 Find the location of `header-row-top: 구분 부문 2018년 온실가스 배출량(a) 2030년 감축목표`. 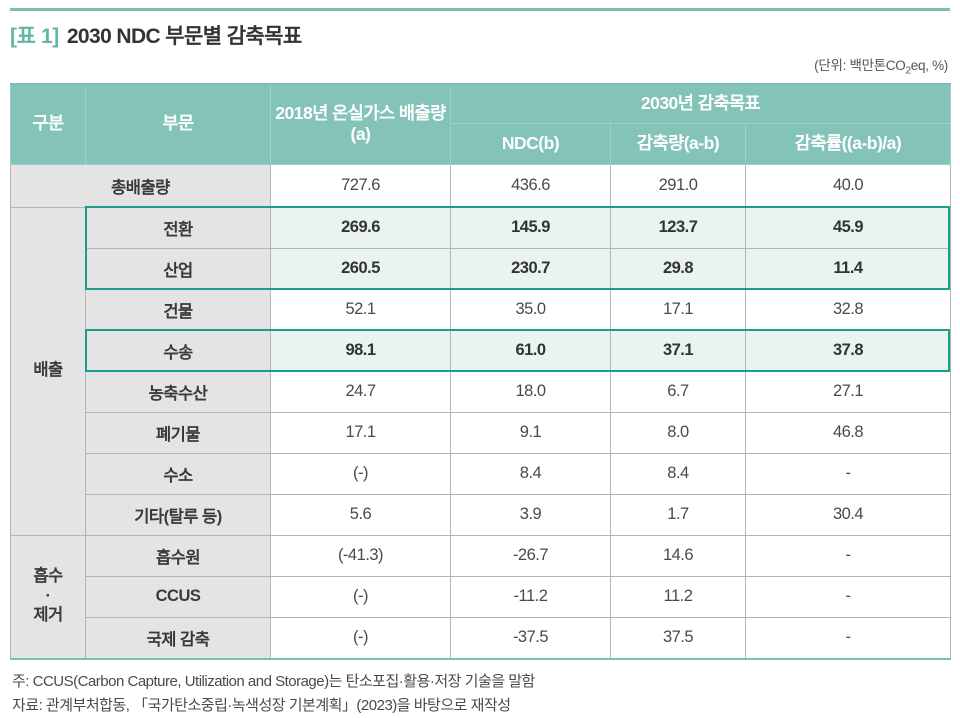

header-row-top: 구분 부문 2018년 온실가스 배출량(a) 2030년 감축목표 is located at coordinates (481, 124).